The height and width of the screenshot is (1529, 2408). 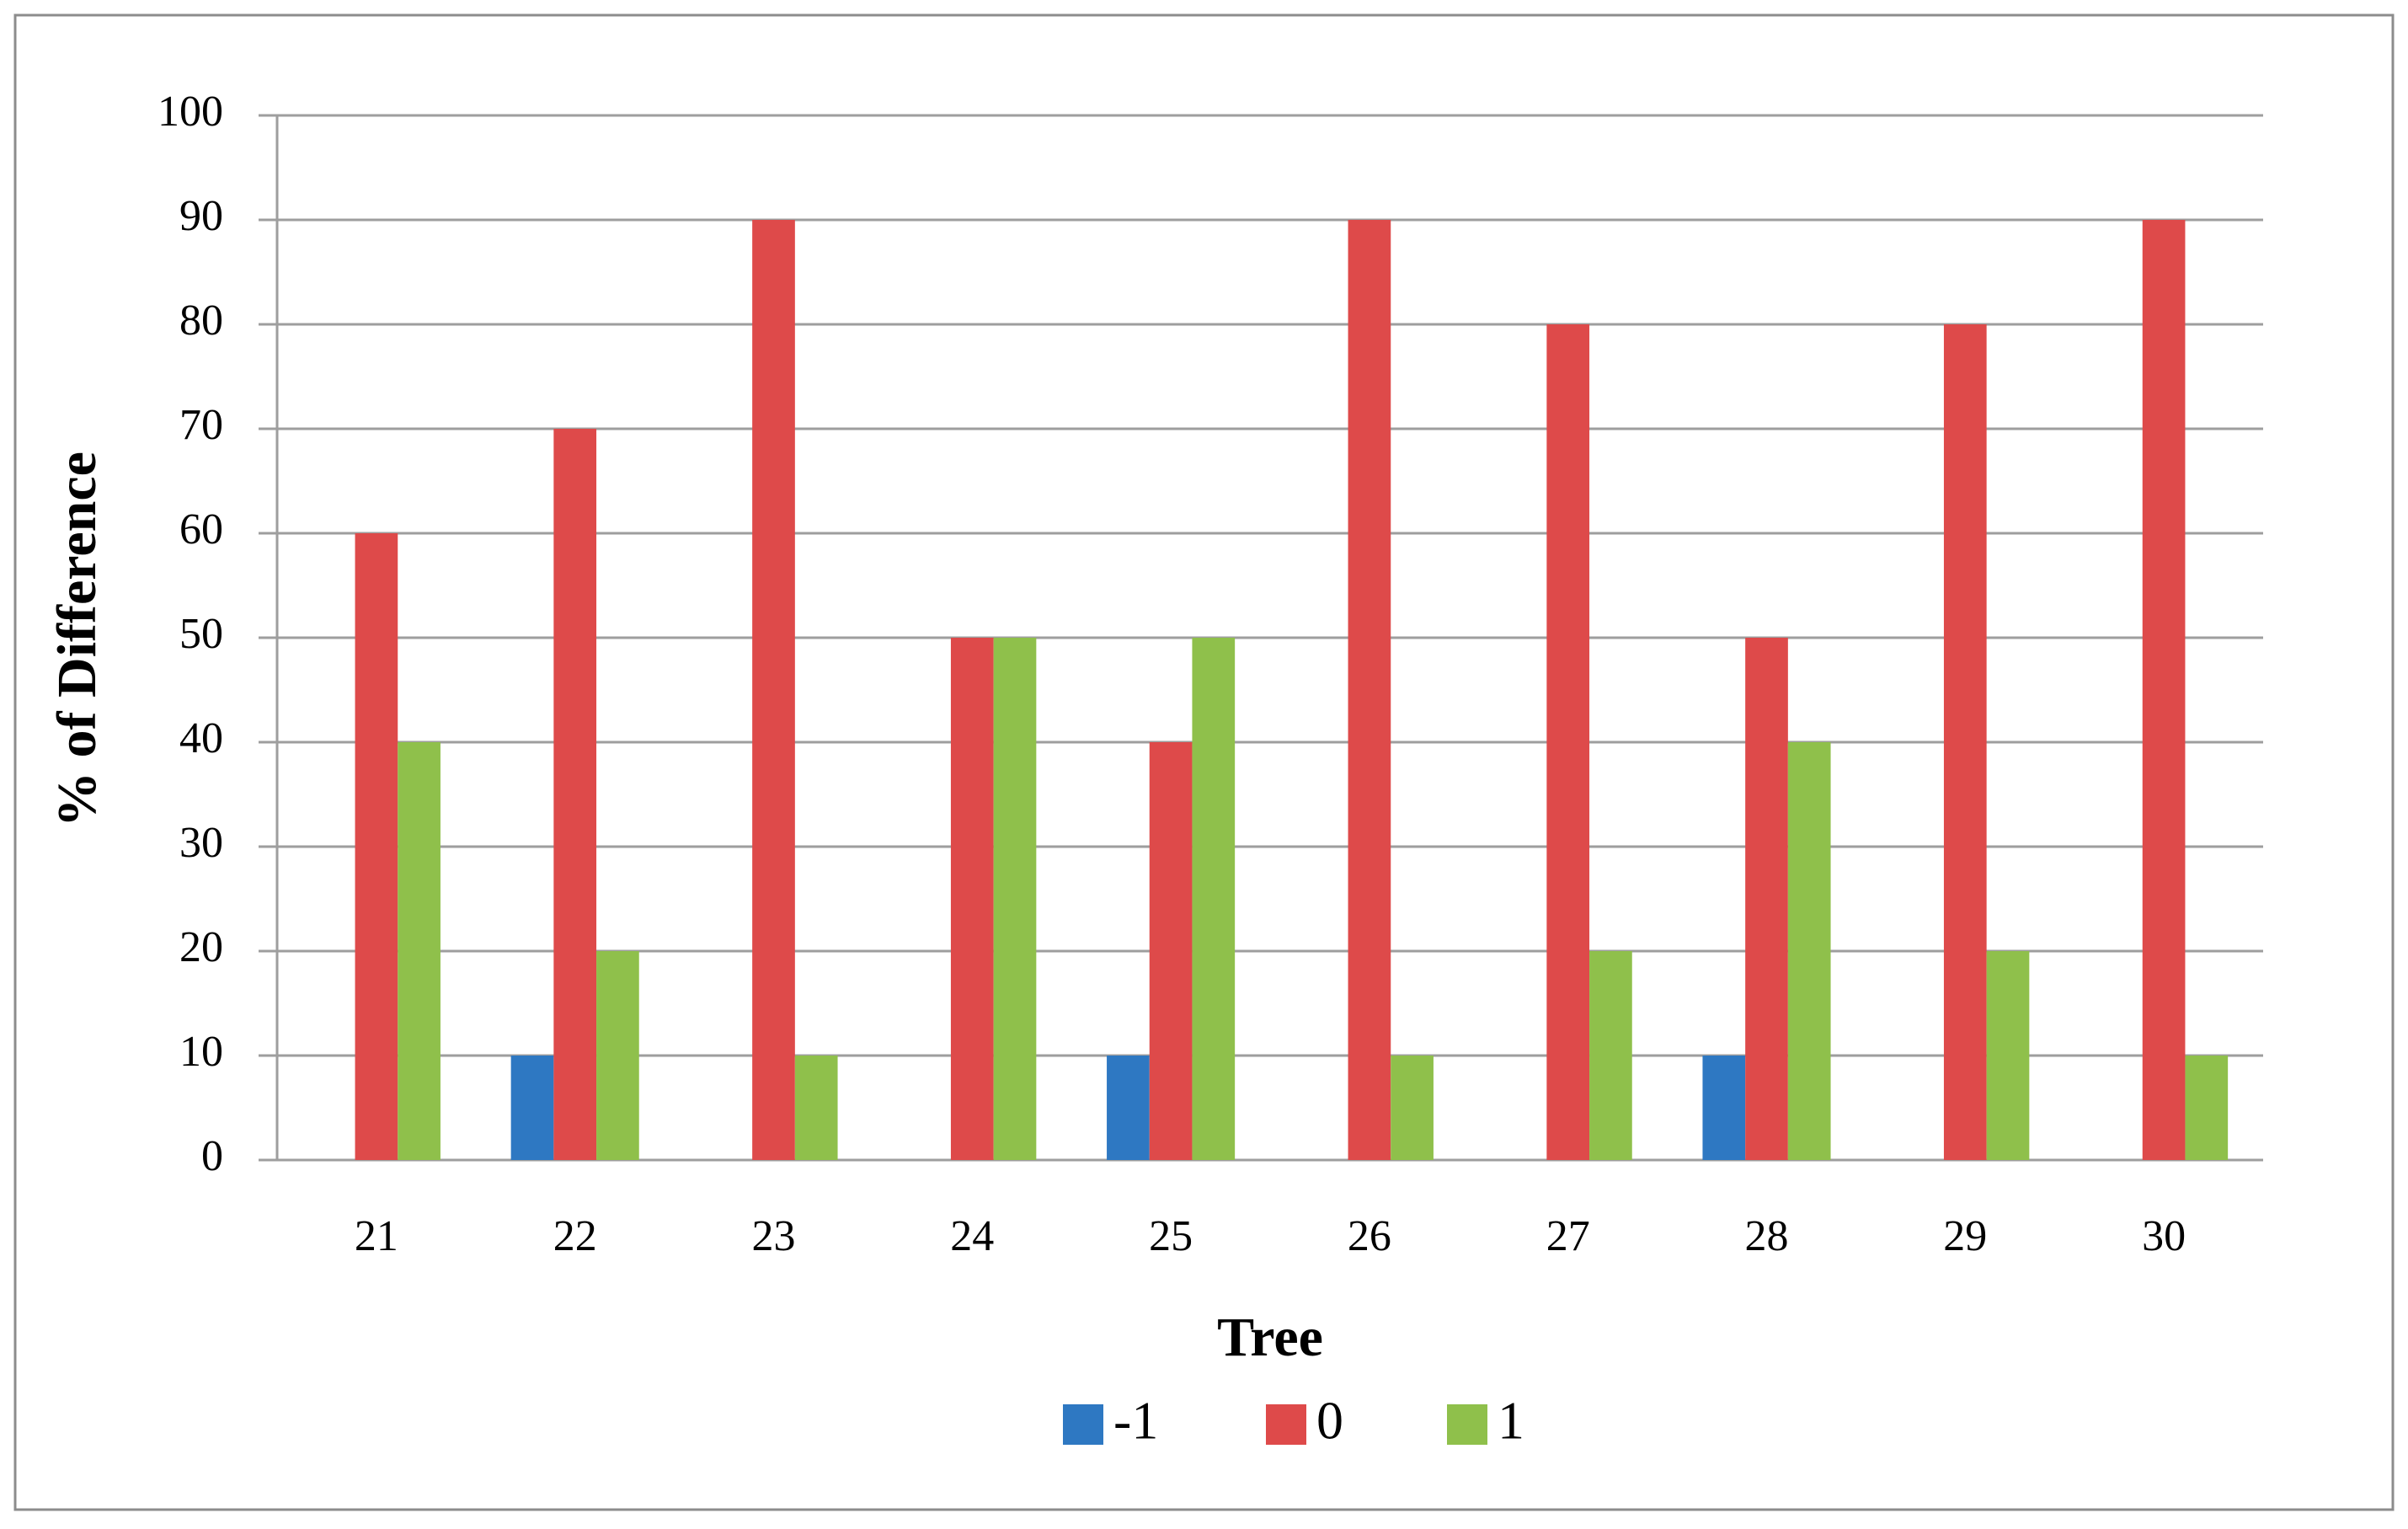 What do you see at coordinates (190, 112) in the screenshot?
I see `y-tick-label: 100` at bounding box center [190, 112].